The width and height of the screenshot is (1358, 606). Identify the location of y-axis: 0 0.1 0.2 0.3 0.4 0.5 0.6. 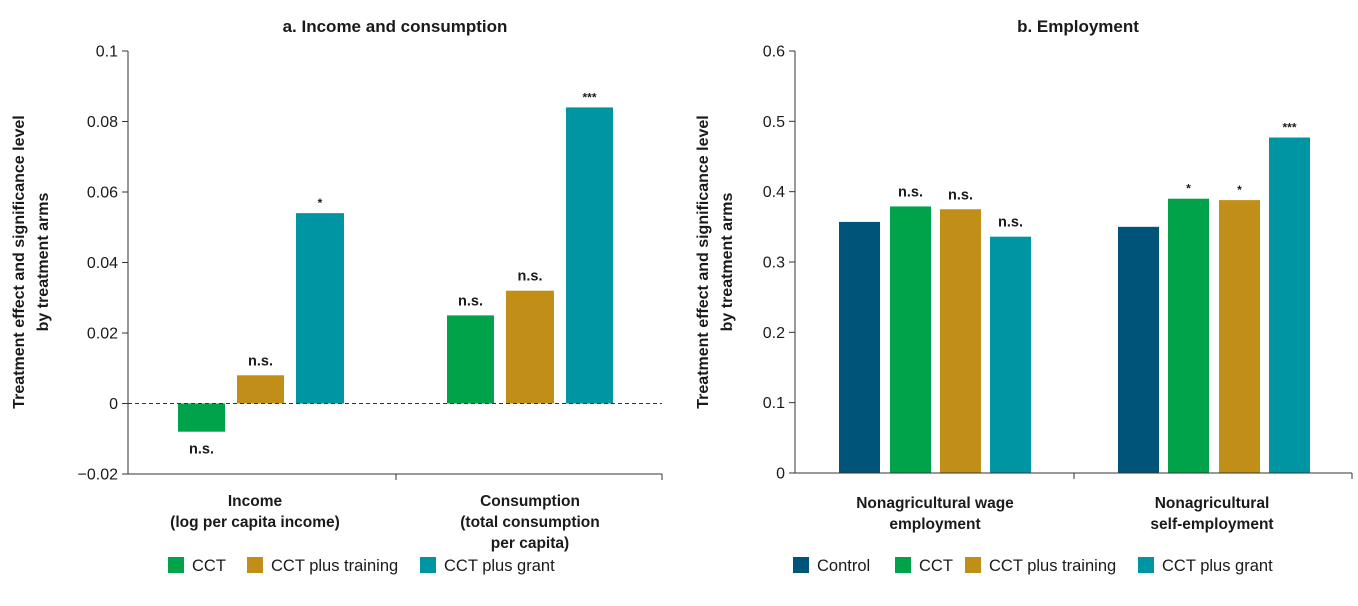
(779, 263).